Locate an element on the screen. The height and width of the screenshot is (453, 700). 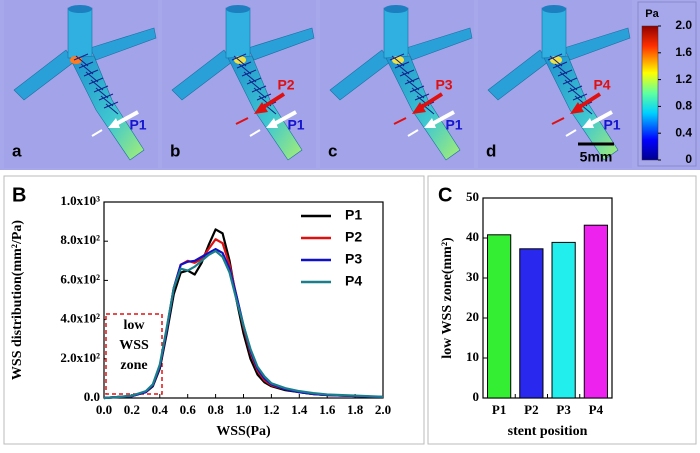
x-tick-label: P3 is located at coordinates (563, 409).